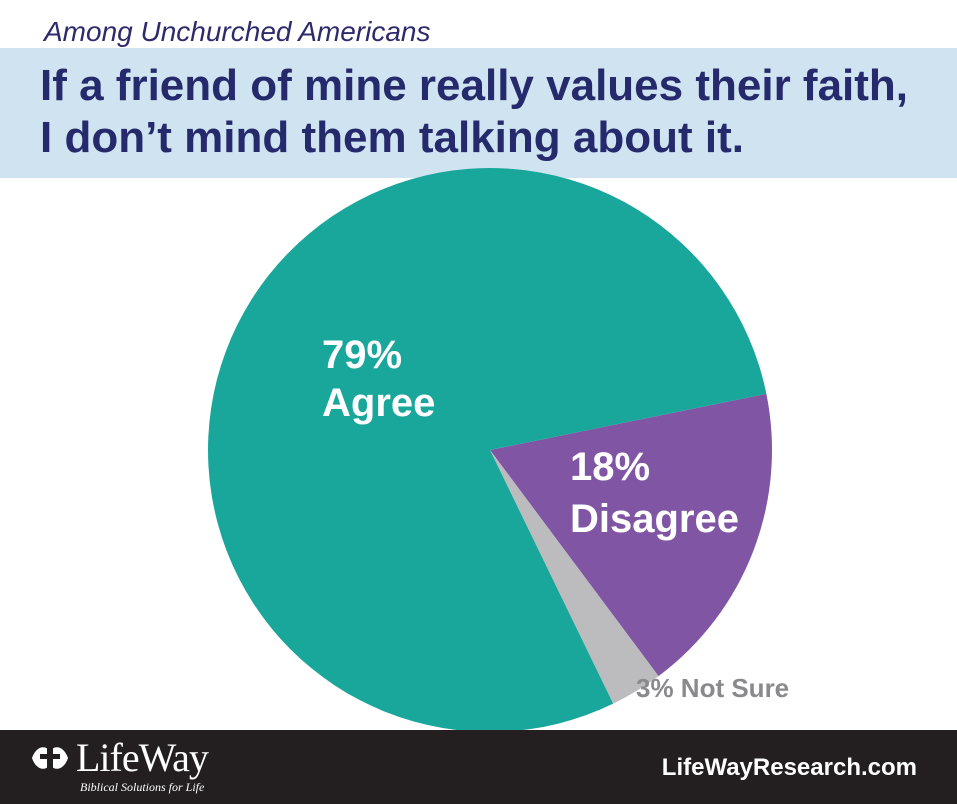  I want to click on pie-label-disagree-percent: 18%, so click(610, 467).